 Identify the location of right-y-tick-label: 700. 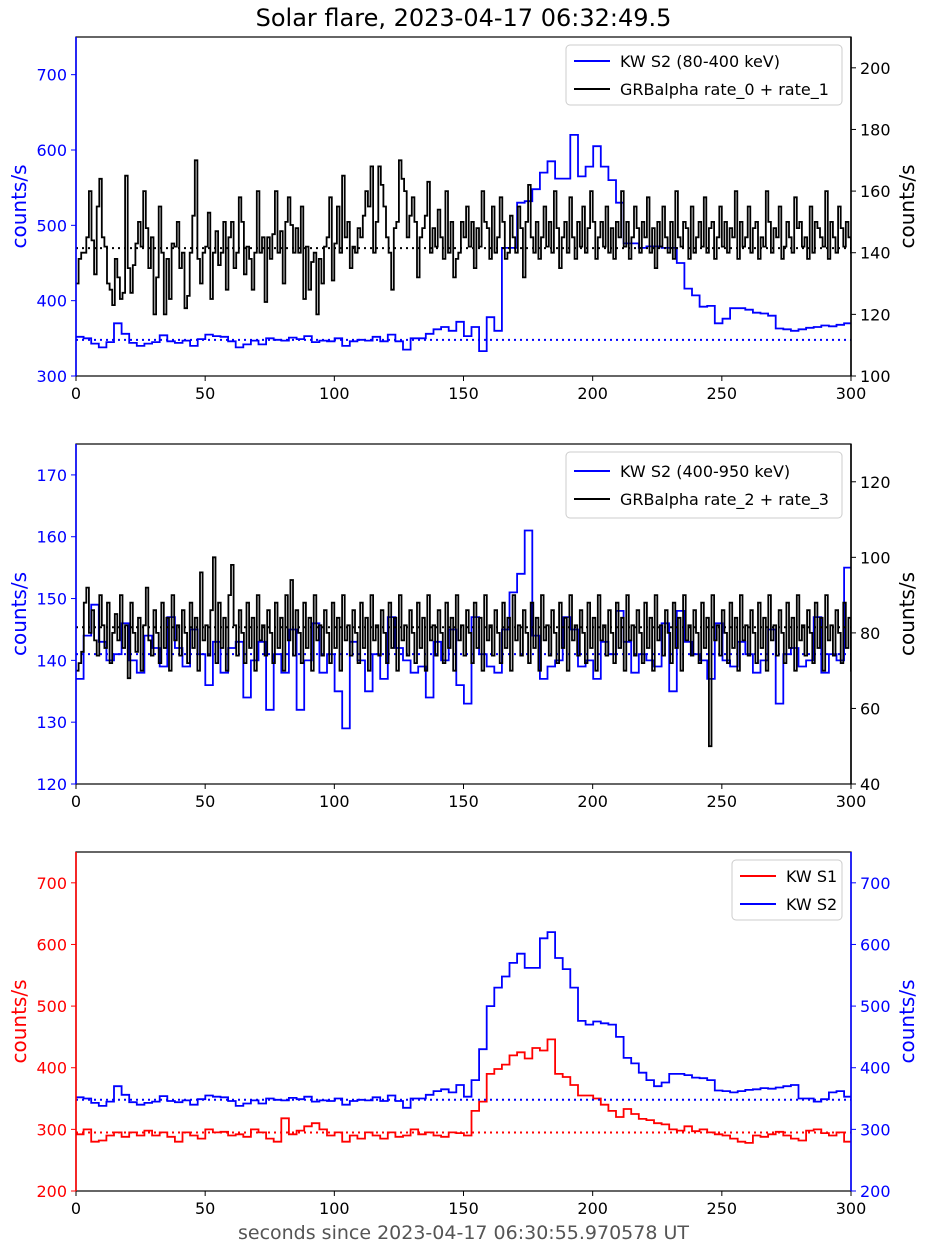
(875, 883).